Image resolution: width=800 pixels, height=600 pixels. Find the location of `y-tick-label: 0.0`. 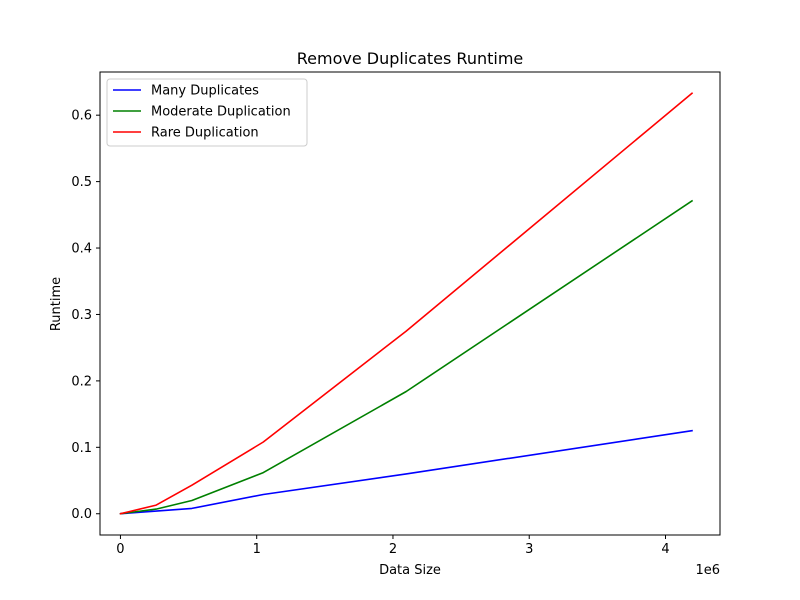

y-tick-label: 0.0 is located at coordinates (81, 514).